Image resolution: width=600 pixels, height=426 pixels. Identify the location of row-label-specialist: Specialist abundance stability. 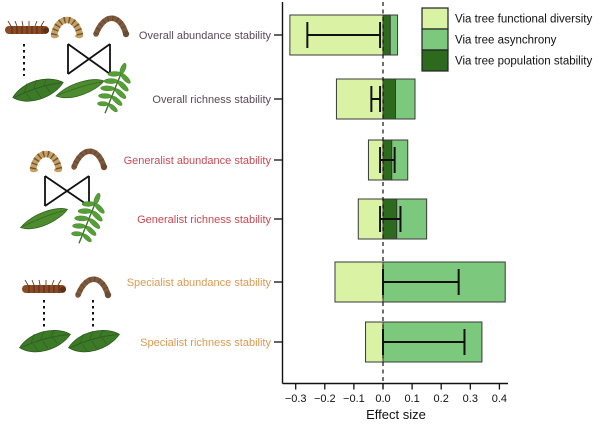
(199, 283).